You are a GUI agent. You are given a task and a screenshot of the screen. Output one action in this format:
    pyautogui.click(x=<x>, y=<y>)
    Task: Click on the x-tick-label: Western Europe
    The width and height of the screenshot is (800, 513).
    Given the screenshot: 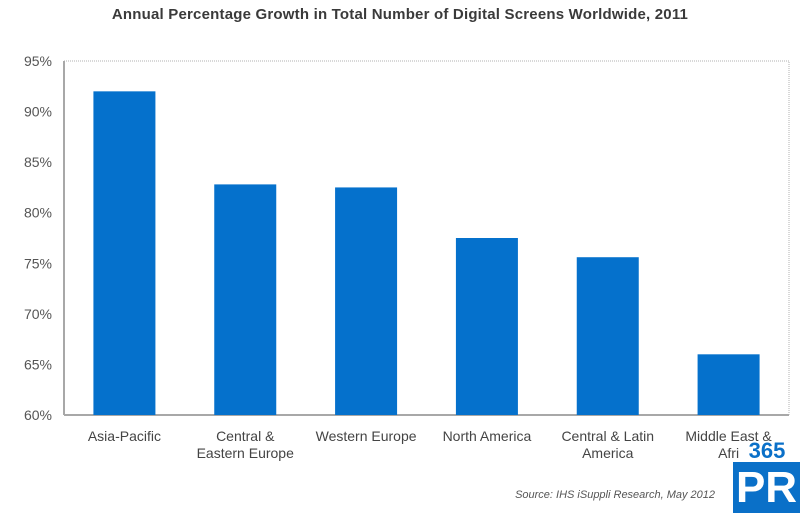 What is the action you would take?
    pyautogui.click(x=366, y=436)
    